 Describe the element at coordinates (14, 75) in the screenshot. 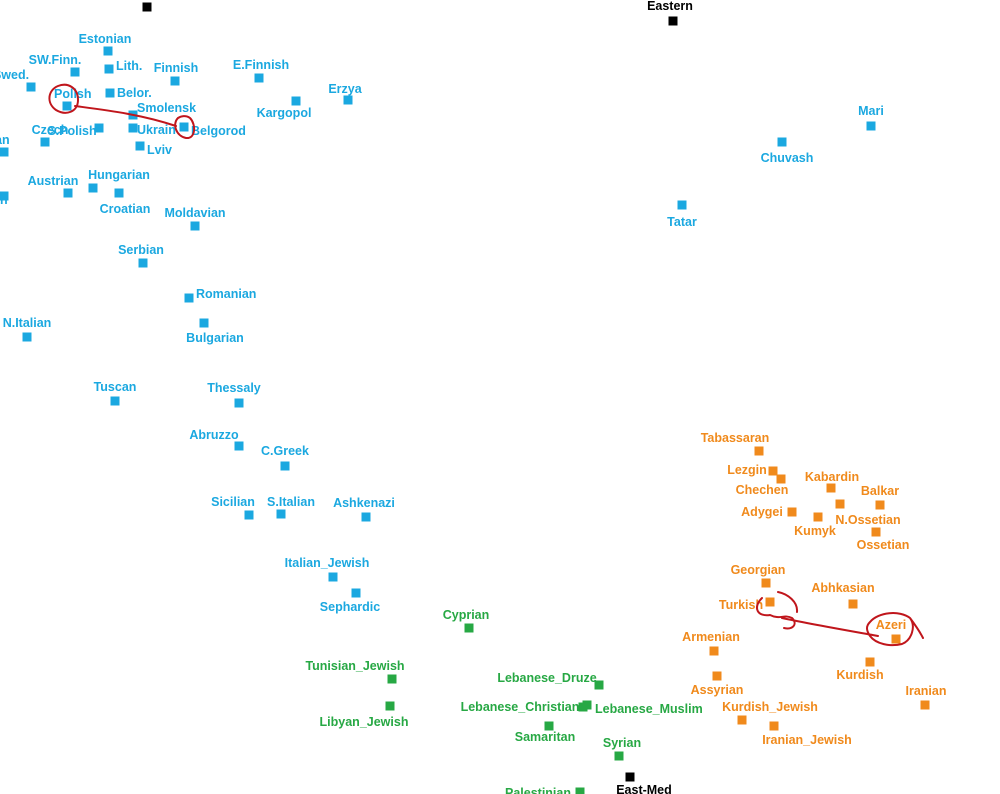

I see `point-label-swed: Swed.` at that location.